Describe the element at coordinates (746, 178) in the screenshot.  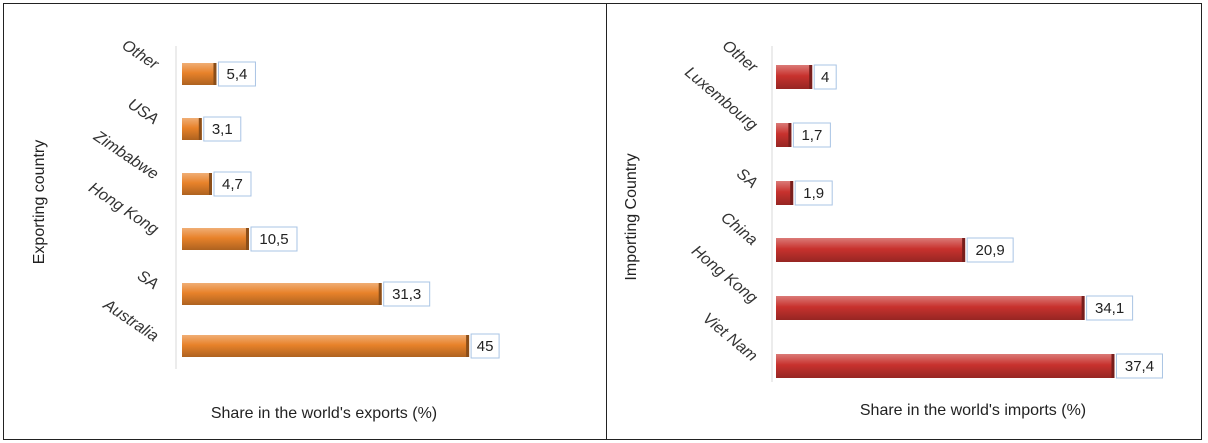
I see `imports-category-label: SA` at that location.